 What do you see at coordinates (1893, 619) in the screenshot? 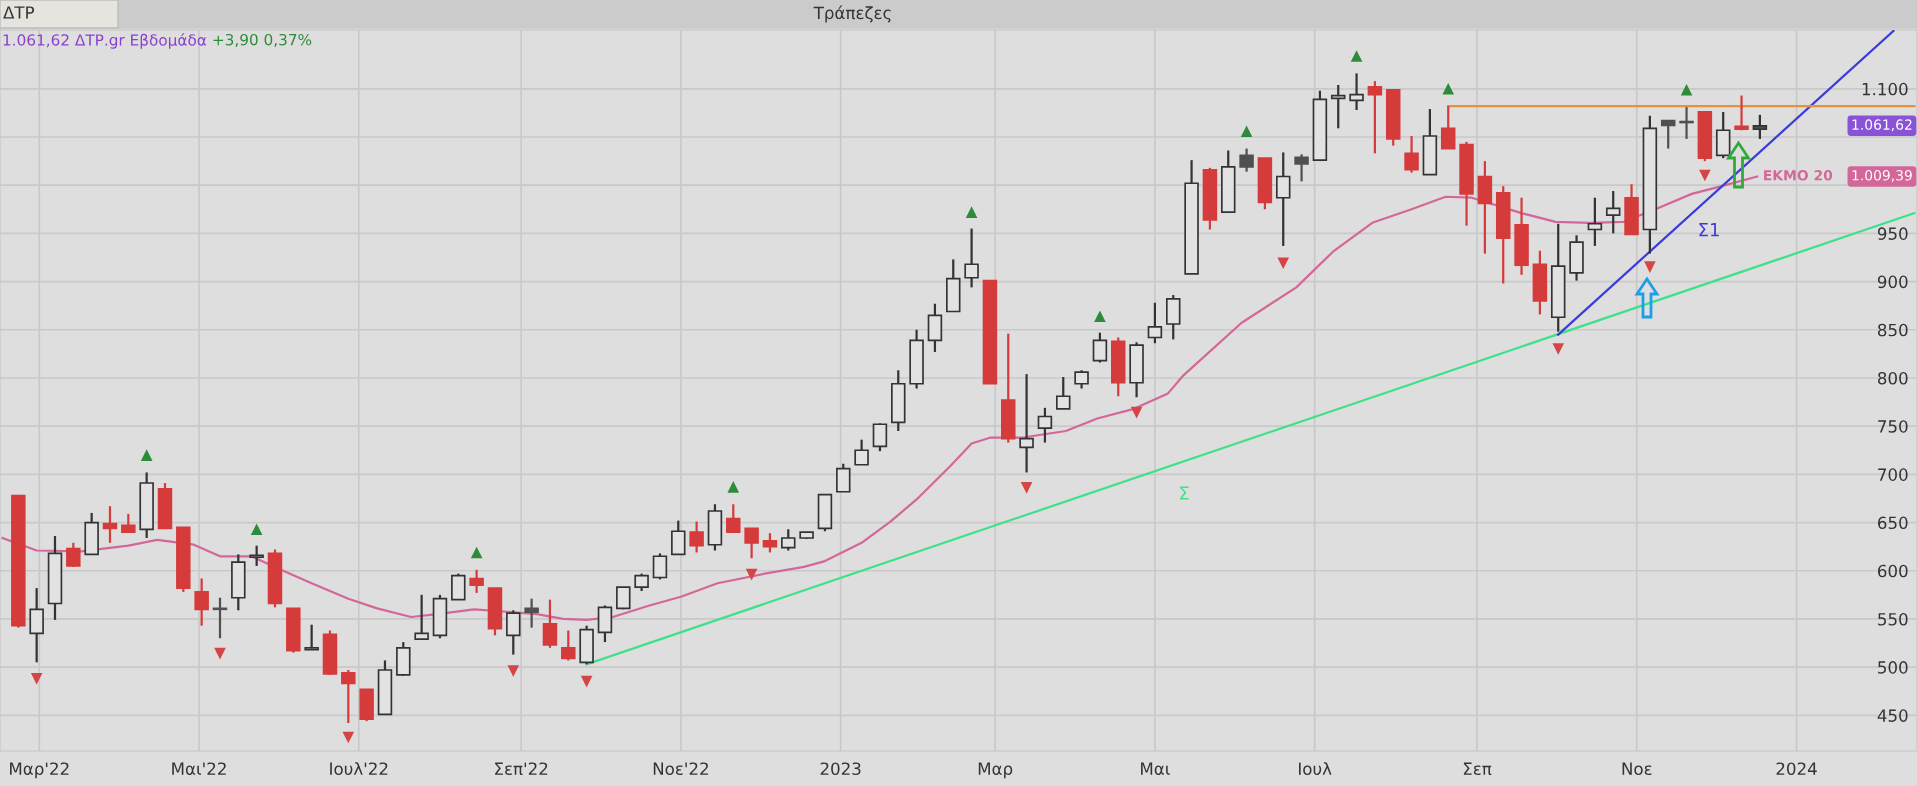
I see `y-tick-label: 550` at bounding box center [1893, 619].